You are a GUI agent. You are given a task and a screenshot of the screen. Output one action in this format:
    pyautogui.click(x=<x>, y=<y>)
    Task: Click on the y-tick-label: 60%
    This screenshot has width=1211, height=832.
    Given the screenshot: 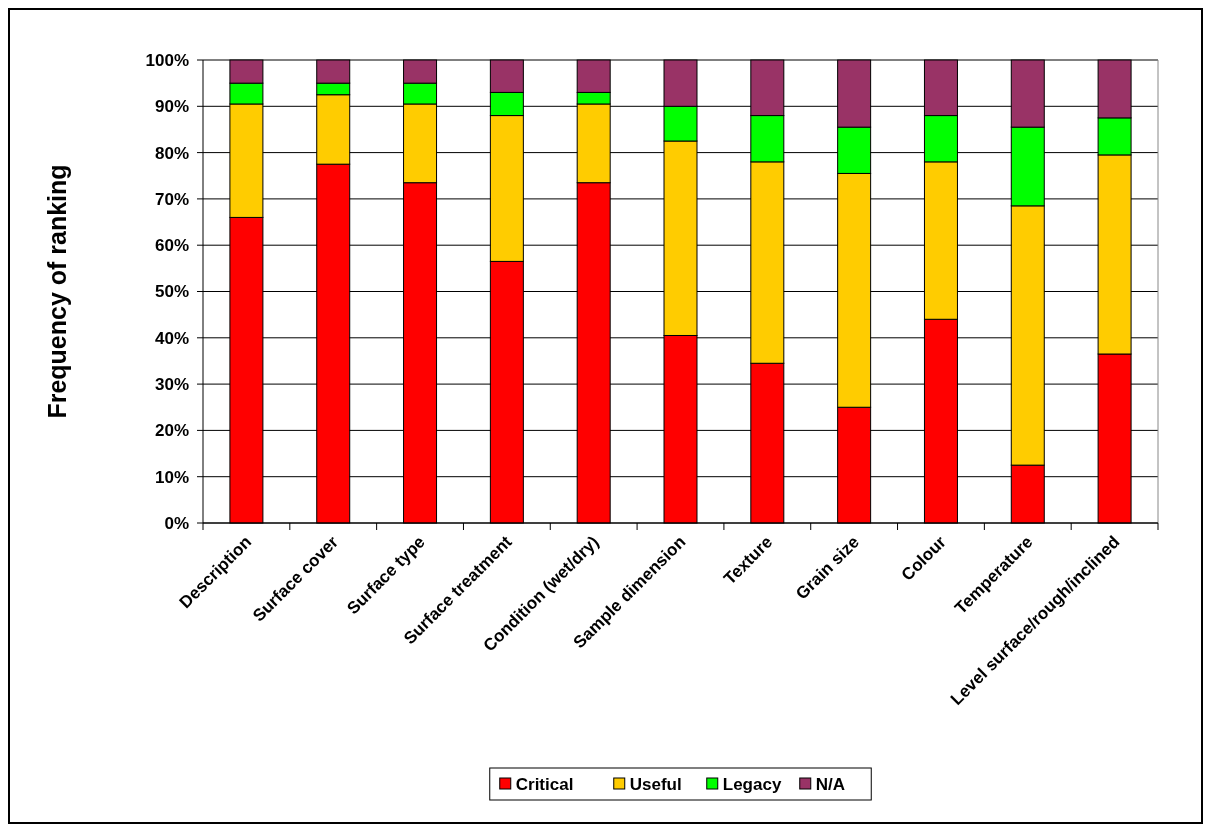 What is the action you would take?
    pyautogui.click(x=171, y=246)
    